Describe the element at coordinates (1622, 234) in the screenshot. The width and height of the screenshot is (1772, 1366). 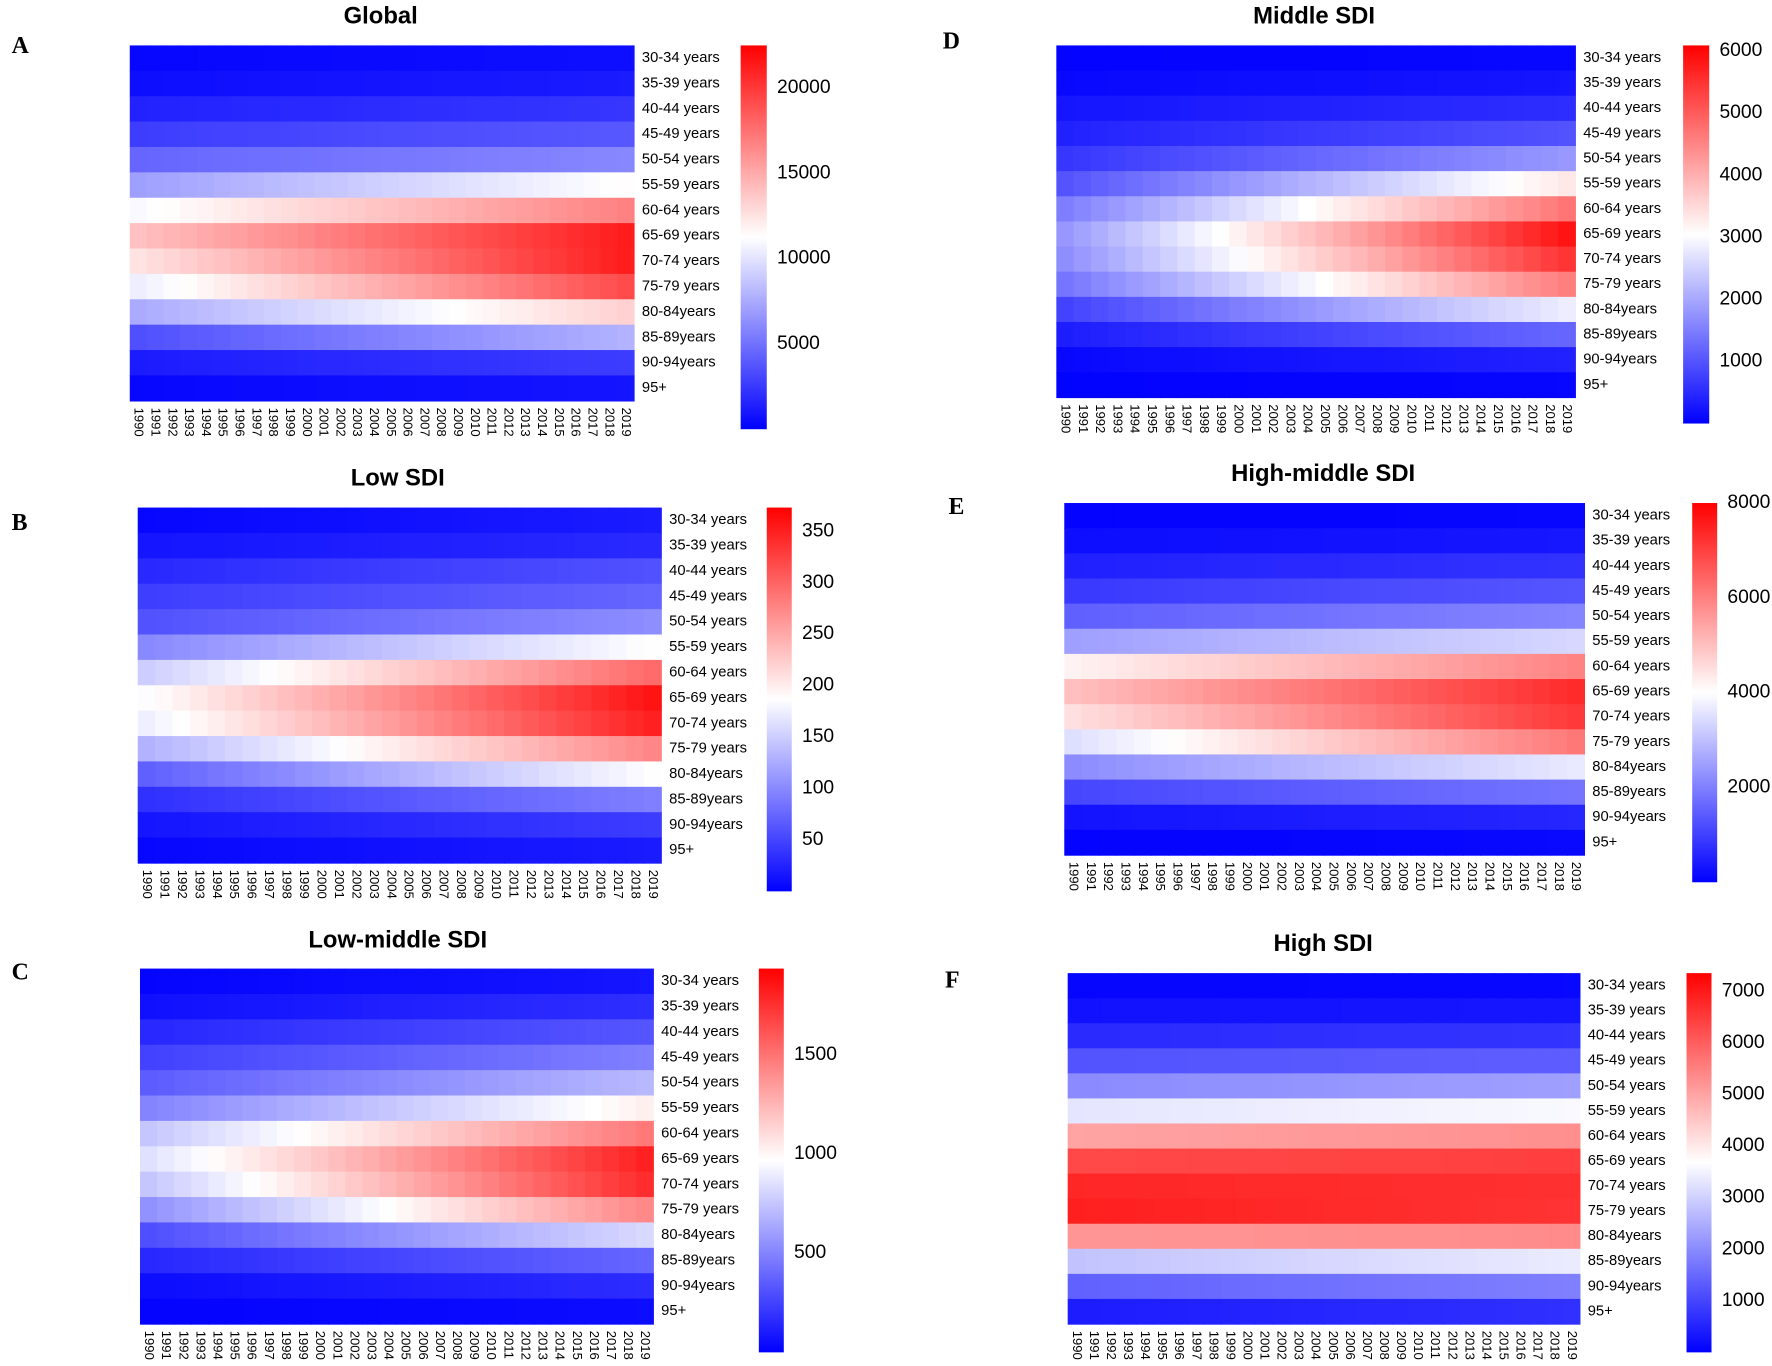
I see `row-label: 65-69 years` at that location.